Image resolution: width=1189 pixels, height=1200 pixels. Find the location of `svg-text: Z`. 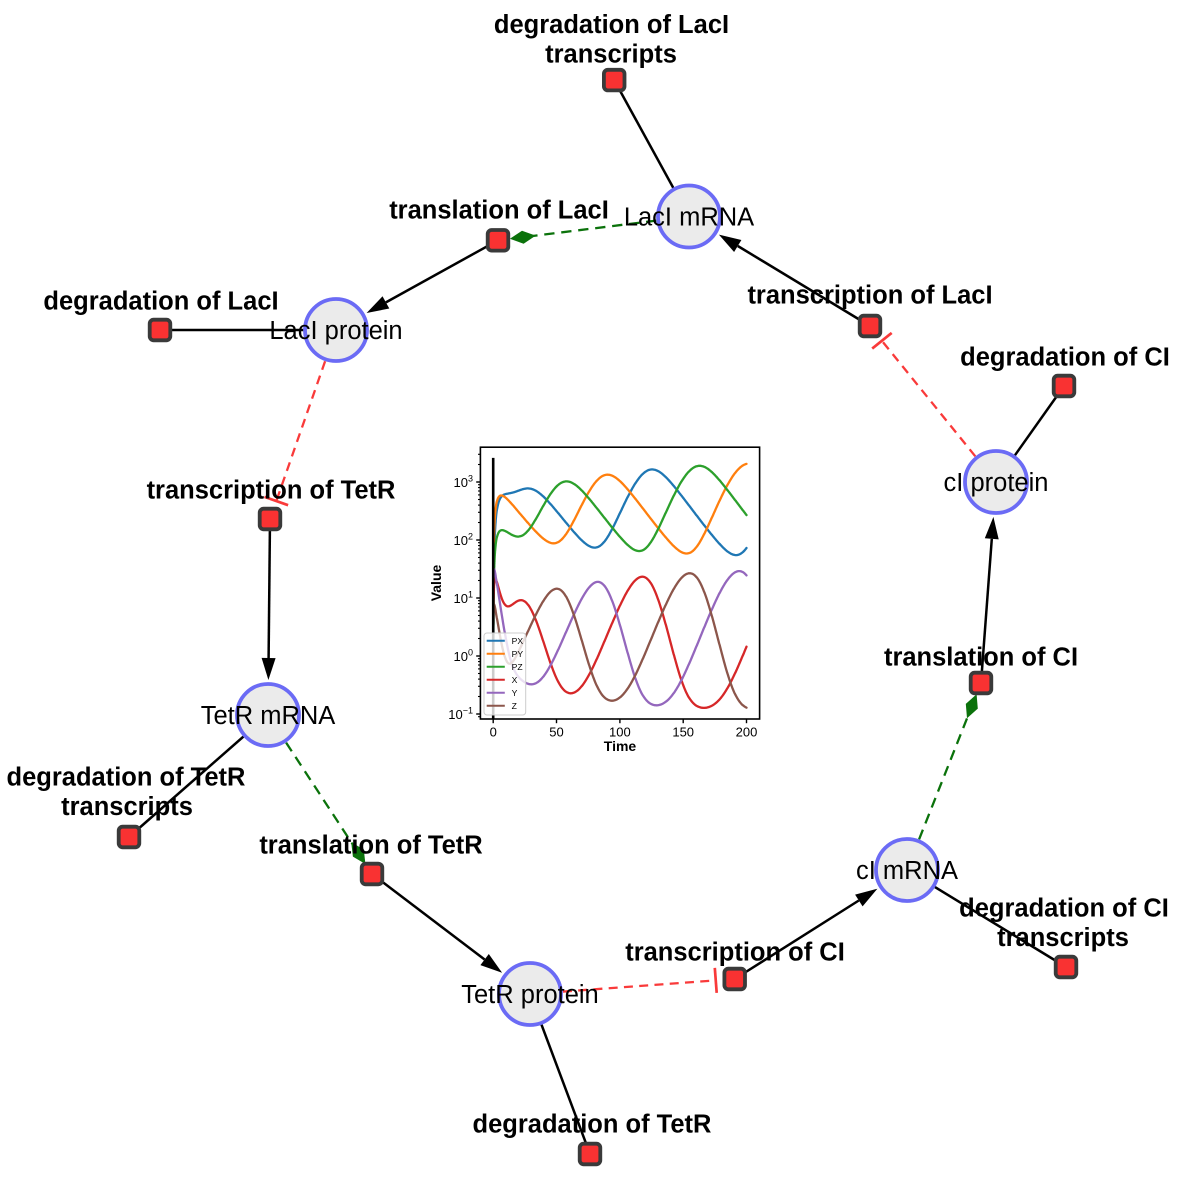

svg-text: Z is located at coordinates (514, 706).